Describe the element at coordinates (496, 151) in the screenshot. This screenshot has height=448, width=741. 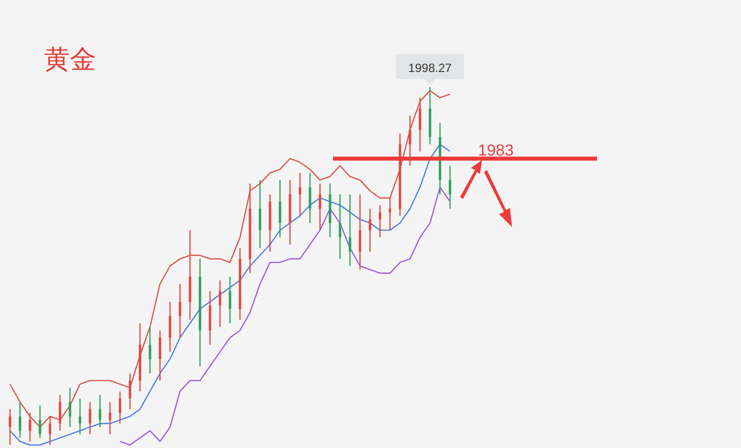
I see `text: 1983` at that location.